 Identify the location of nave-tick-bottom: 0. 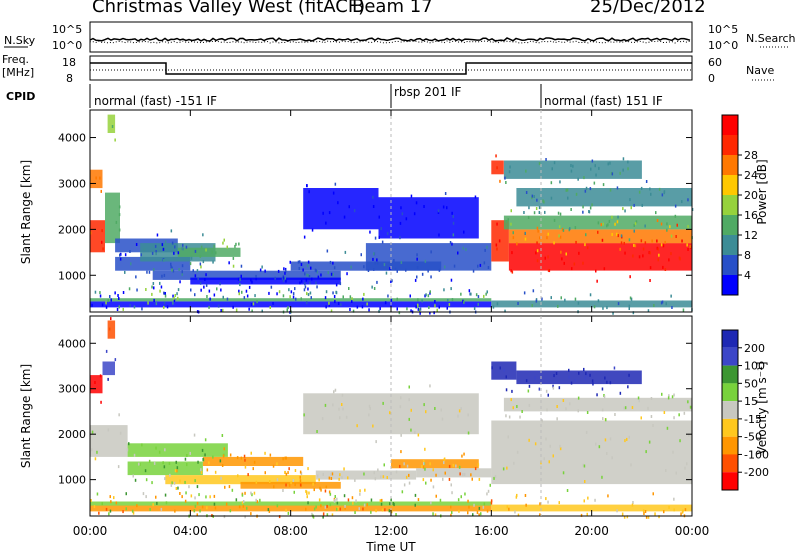
(711, 78).